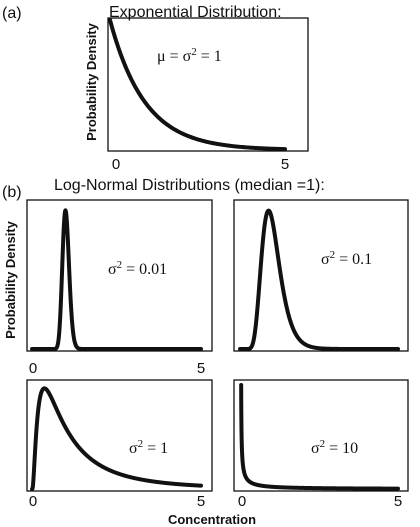  I want to click on panel-b2: σ2 = 0.1, so click(321, 275).